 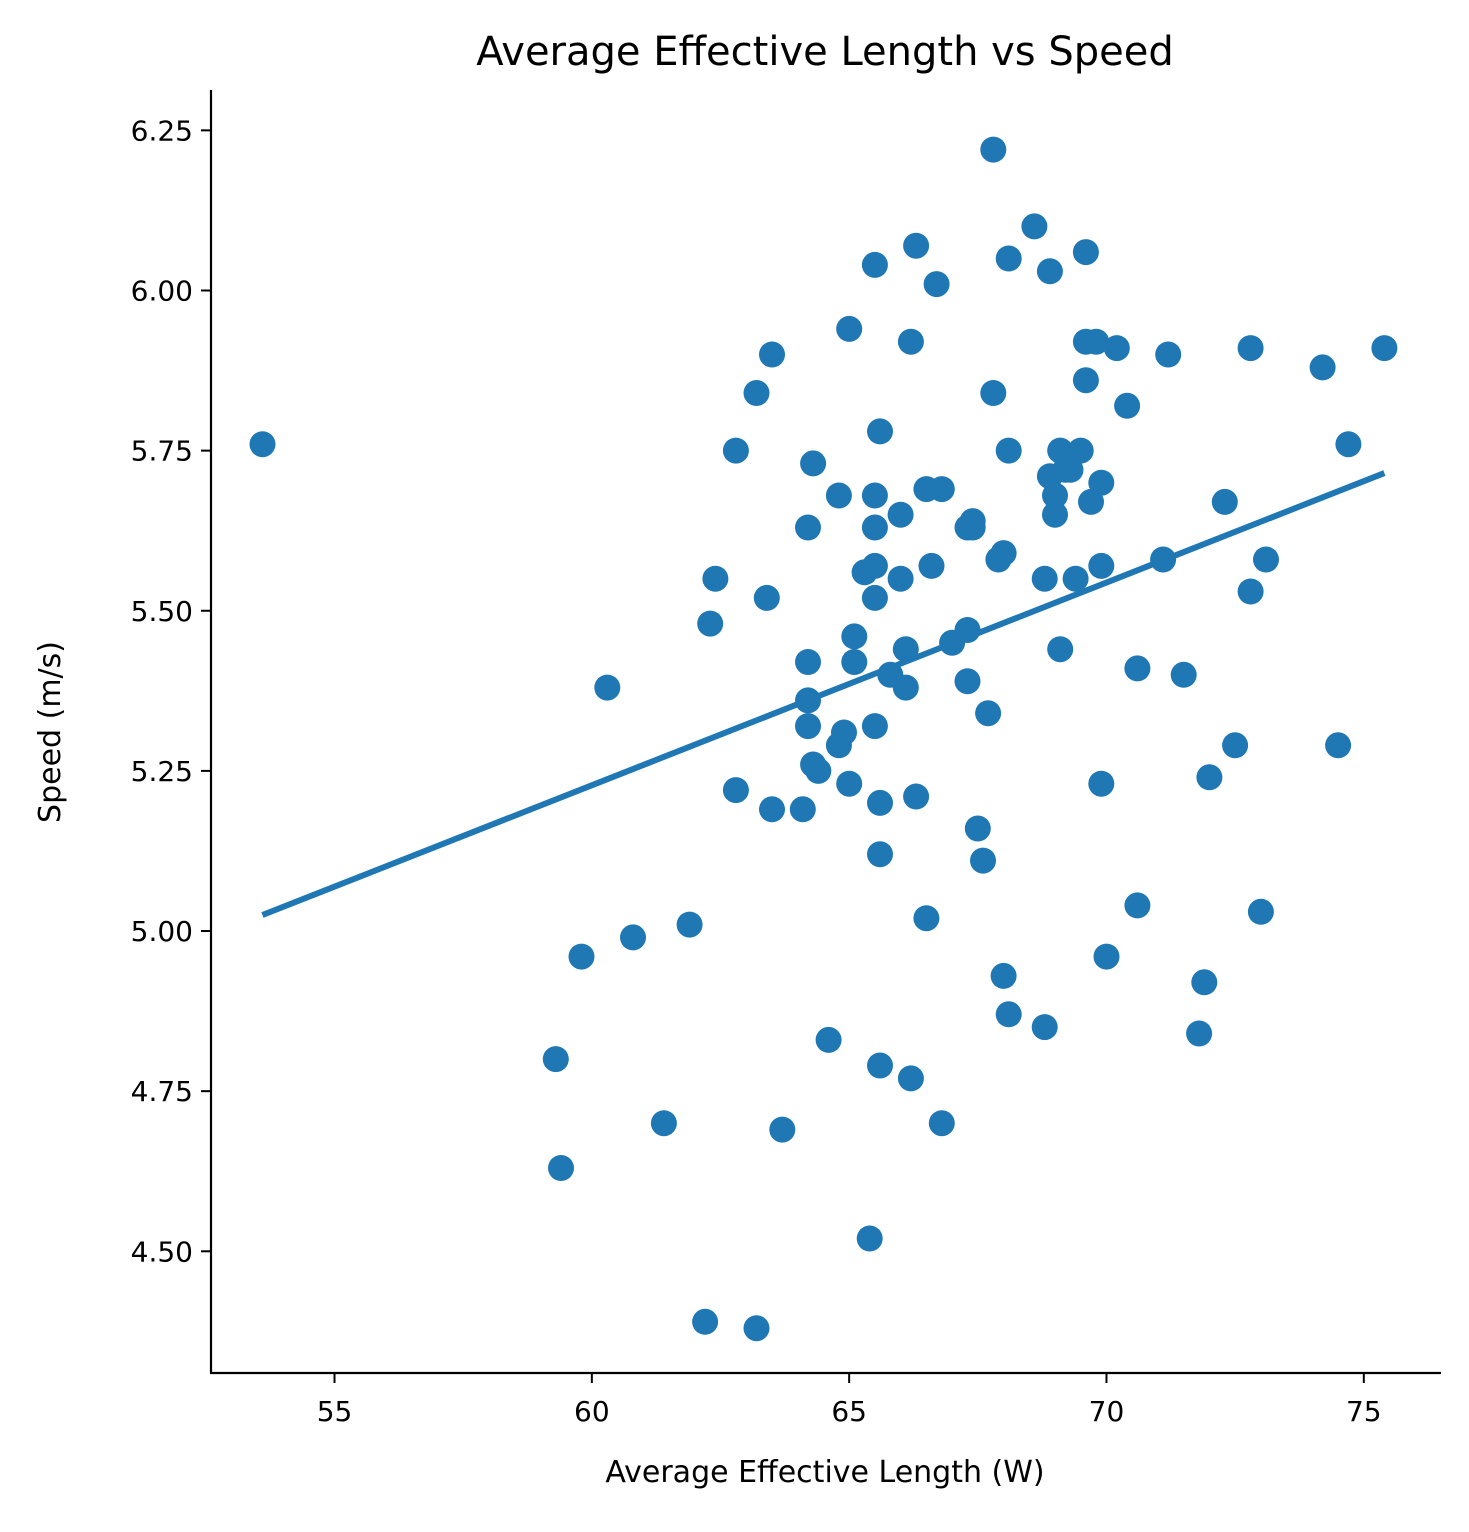 What do you see at coordinates (162, 451) in the screenshot?
I see `y-tick-label: 5.75` at bounding box center [162, 451].